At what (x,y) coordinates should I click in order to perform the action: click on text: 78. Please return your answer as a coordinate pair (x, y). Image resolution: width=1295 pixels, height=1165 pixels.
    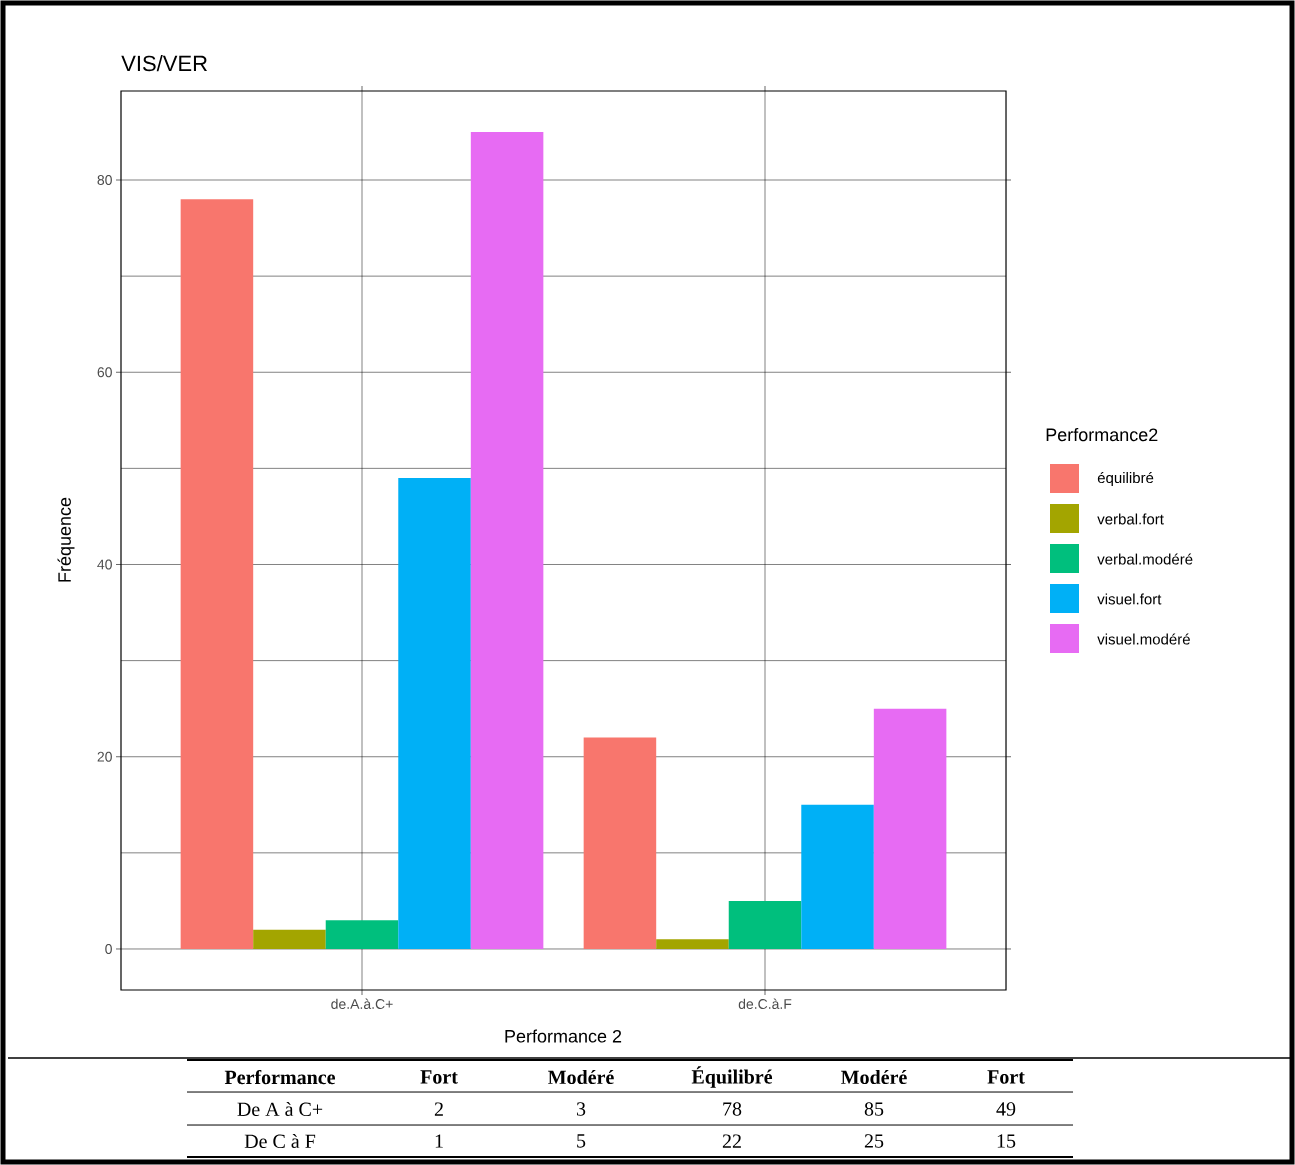
    Looking at the image, I should click on (732, 1109).